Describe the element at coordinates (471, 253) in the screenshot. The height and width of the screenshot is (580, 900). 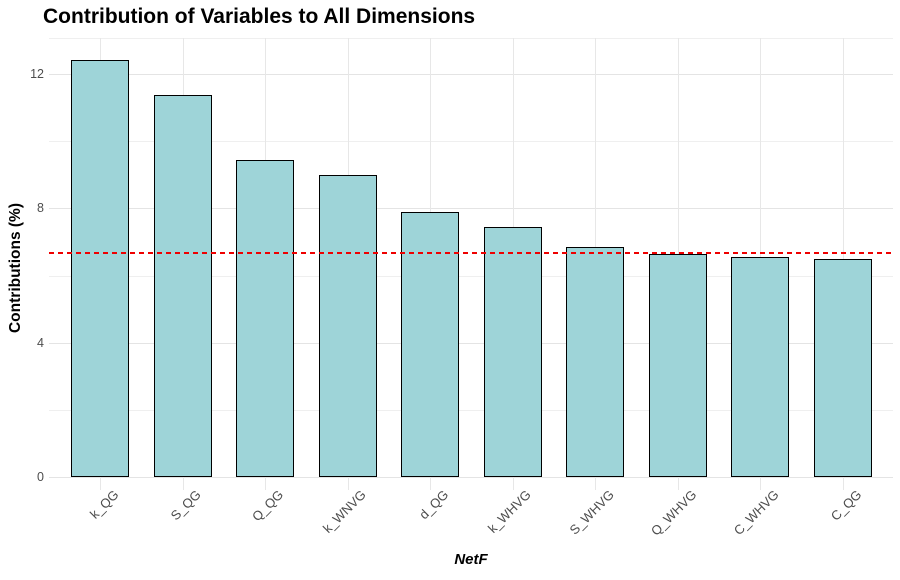
I see `reference-line` at that location.